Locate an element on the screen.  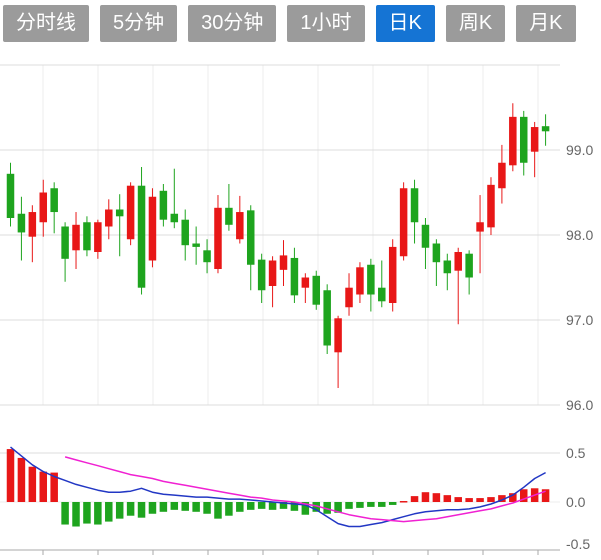
tab-month-k: 月K is located at coordinates (546, 23).